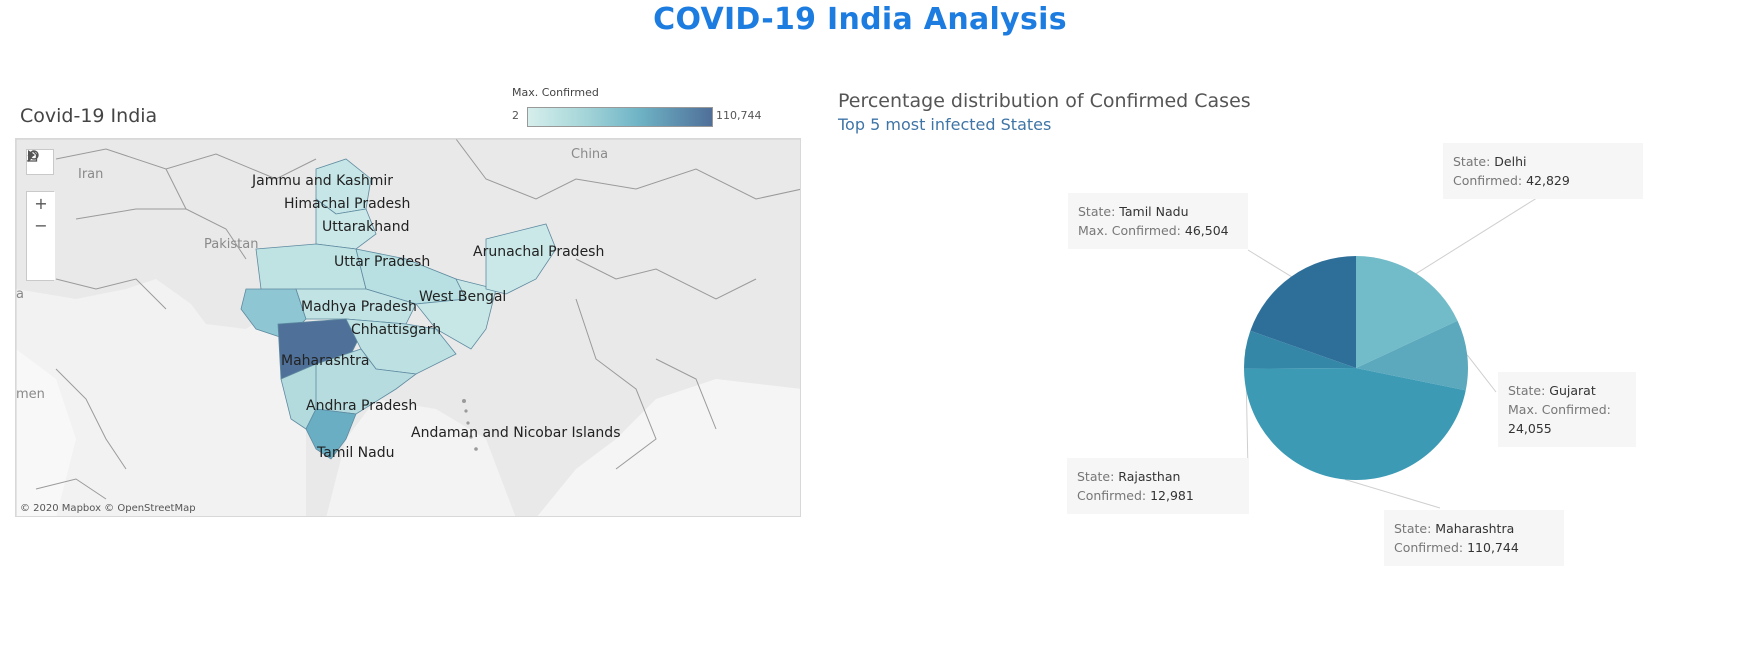  I want to click on map-geo-label-fragment: a, so click(20, 294).